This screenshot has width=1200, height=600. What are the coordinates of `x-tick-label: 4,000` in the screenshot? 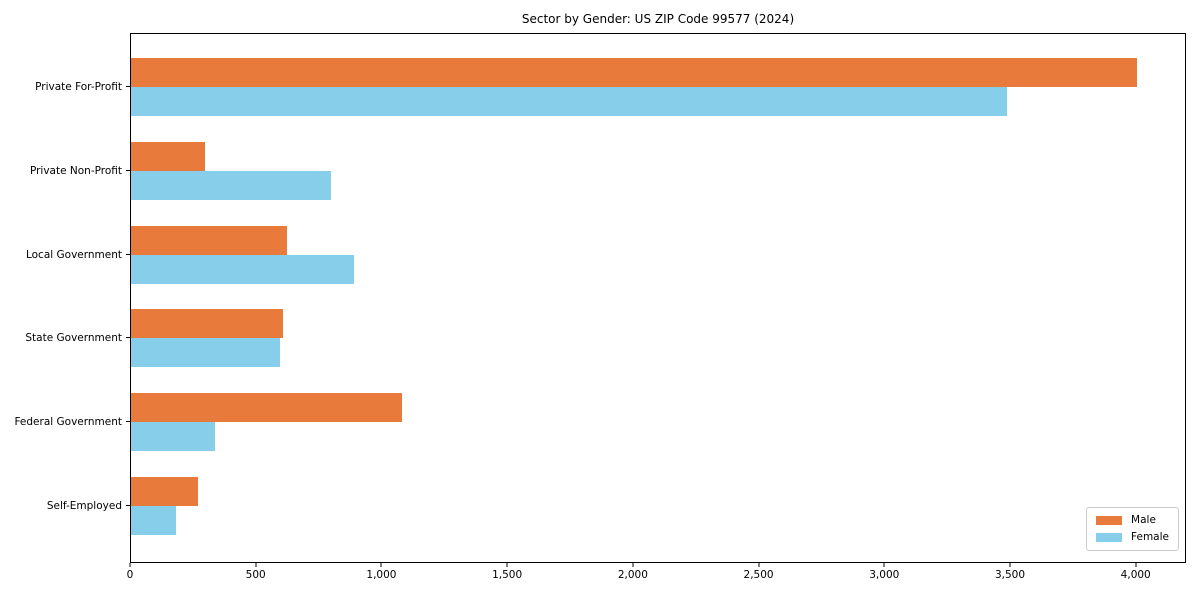 It's located at (1135, 575).